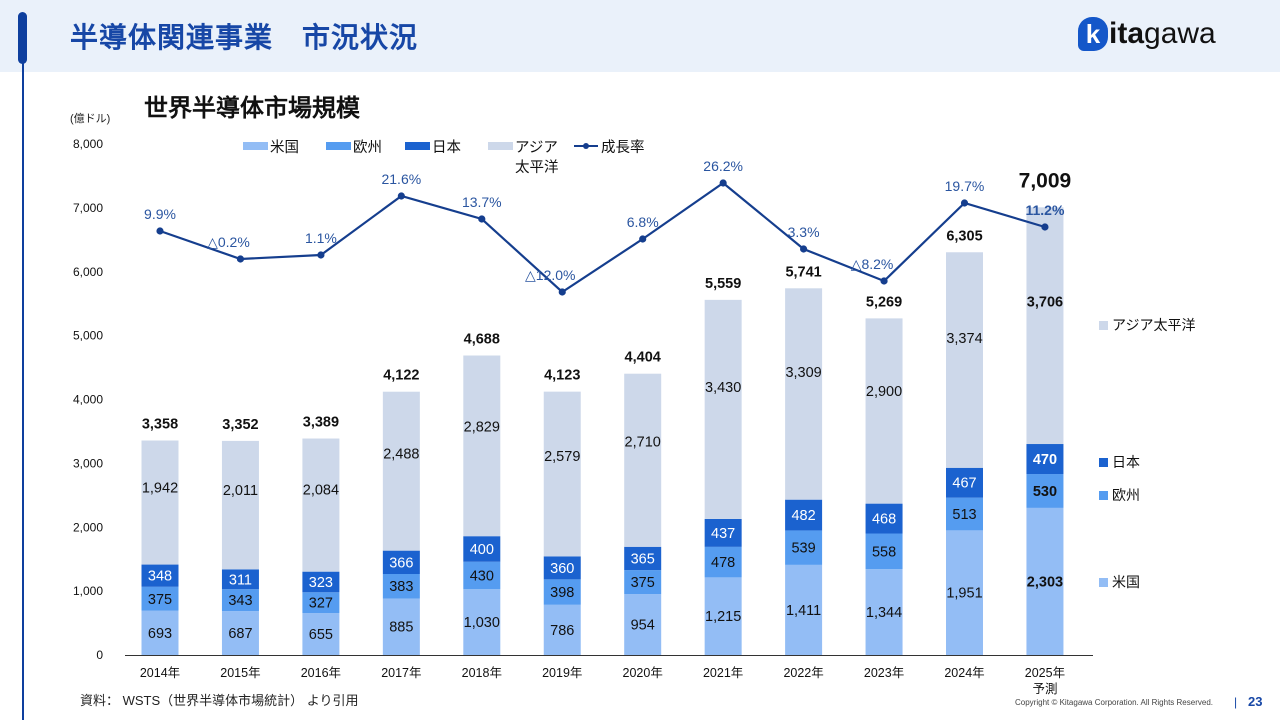 Image resolution: width=1280 pixels, height=720 pixels. Describe the element at coordinates (321, 635) in the screenshot. I see `data-label-us: 655` at that location.